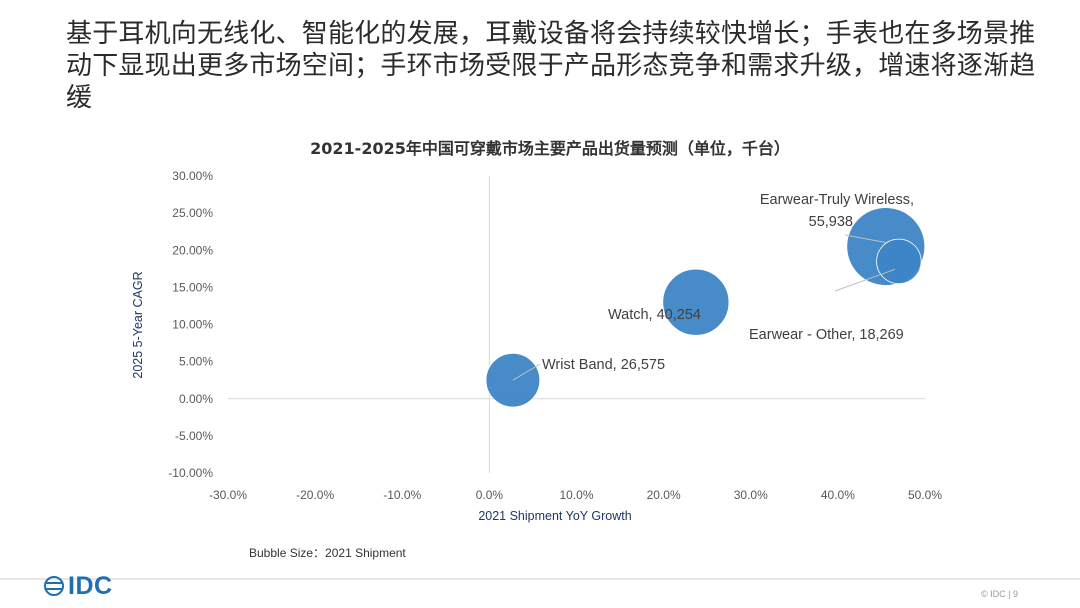  Describe the element at coordinates (192, 213) in the screenshot. I see `y-tick-label: 25.00%` at that location.